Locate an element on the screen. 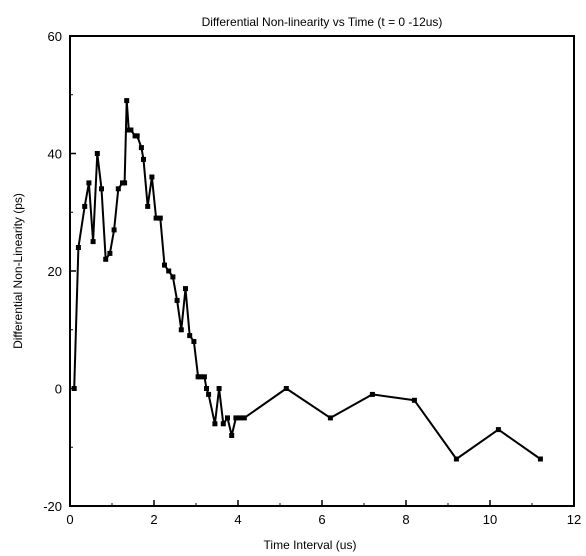 This screenshot has height=556, width=586. x-axis-label: Time Interval (us) is located at coordinates (310, 545).